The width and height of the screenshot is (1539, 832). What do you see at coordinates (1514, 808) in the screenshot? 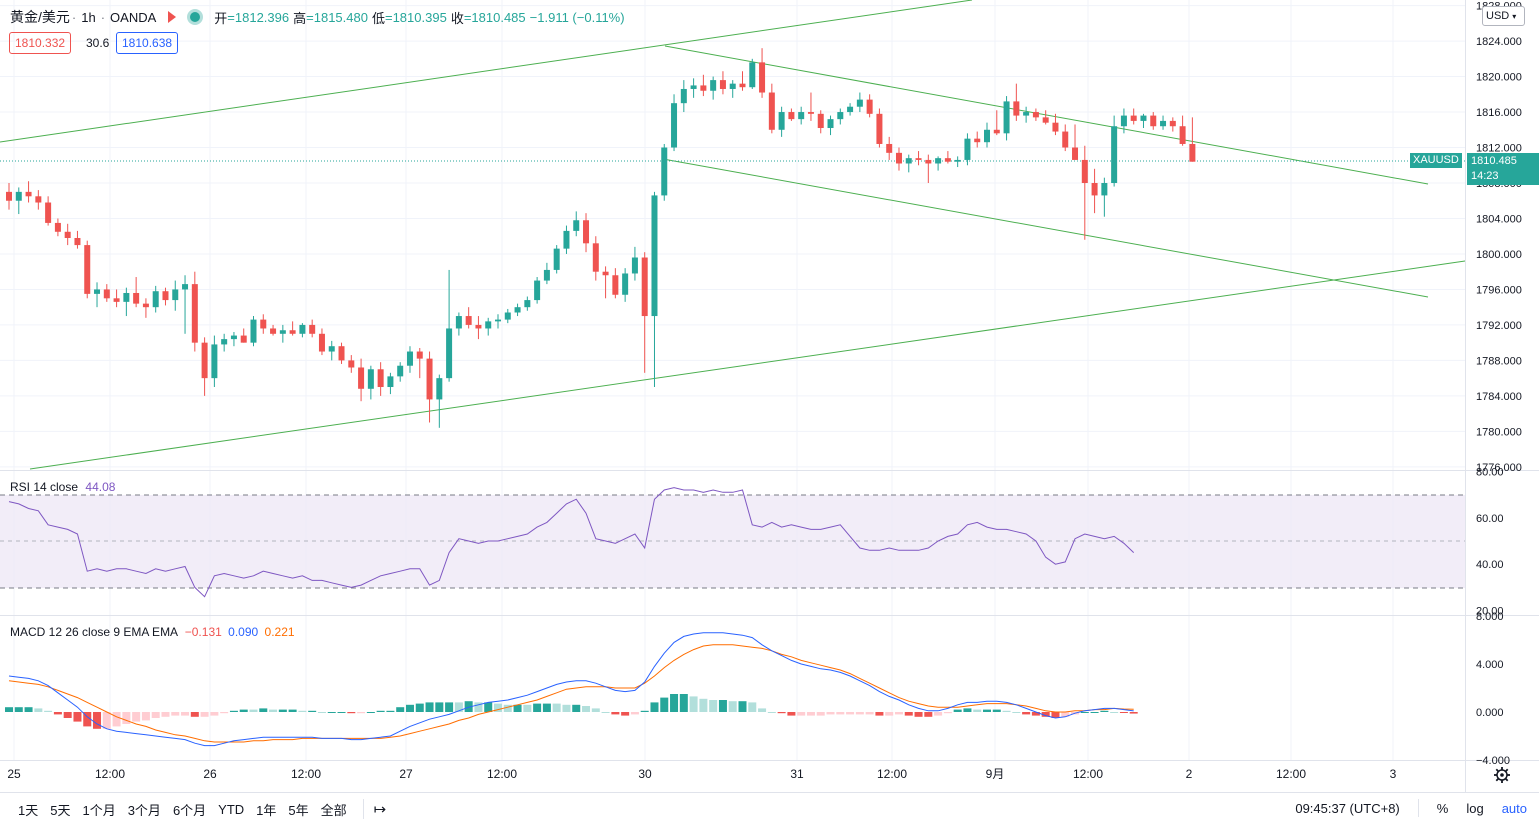
I see `auto-toggle: auto` at bounding box center [1514, 808].